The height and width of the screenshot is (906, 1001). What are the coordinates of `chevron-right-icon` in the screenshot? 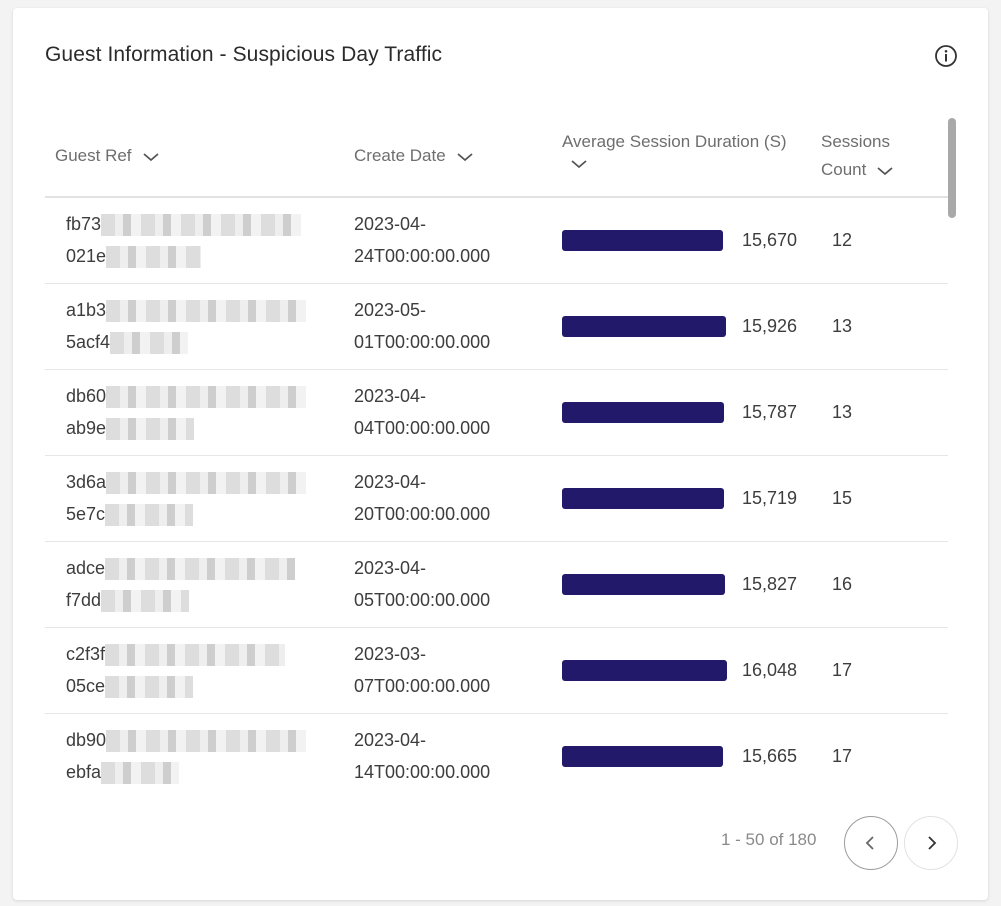 It's located at (932, 843).